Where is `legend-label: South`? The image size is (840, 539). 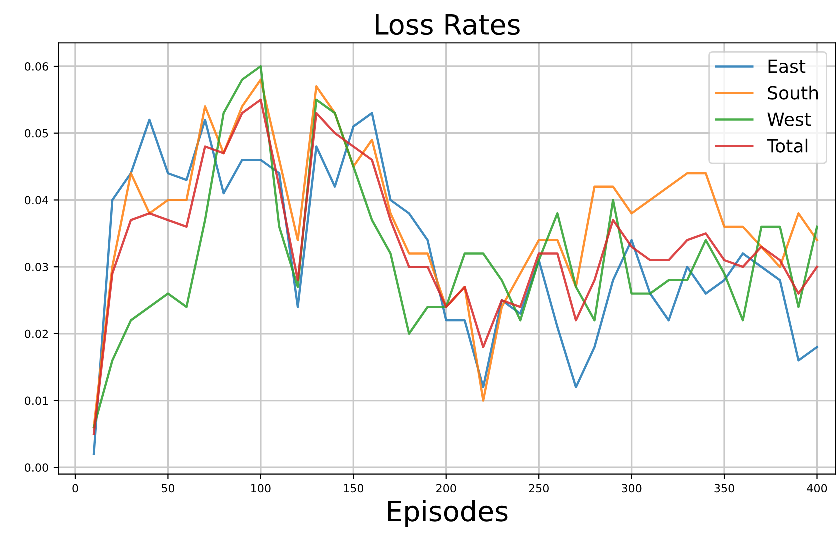
legend-label: South is located at coordinates (793, 93).